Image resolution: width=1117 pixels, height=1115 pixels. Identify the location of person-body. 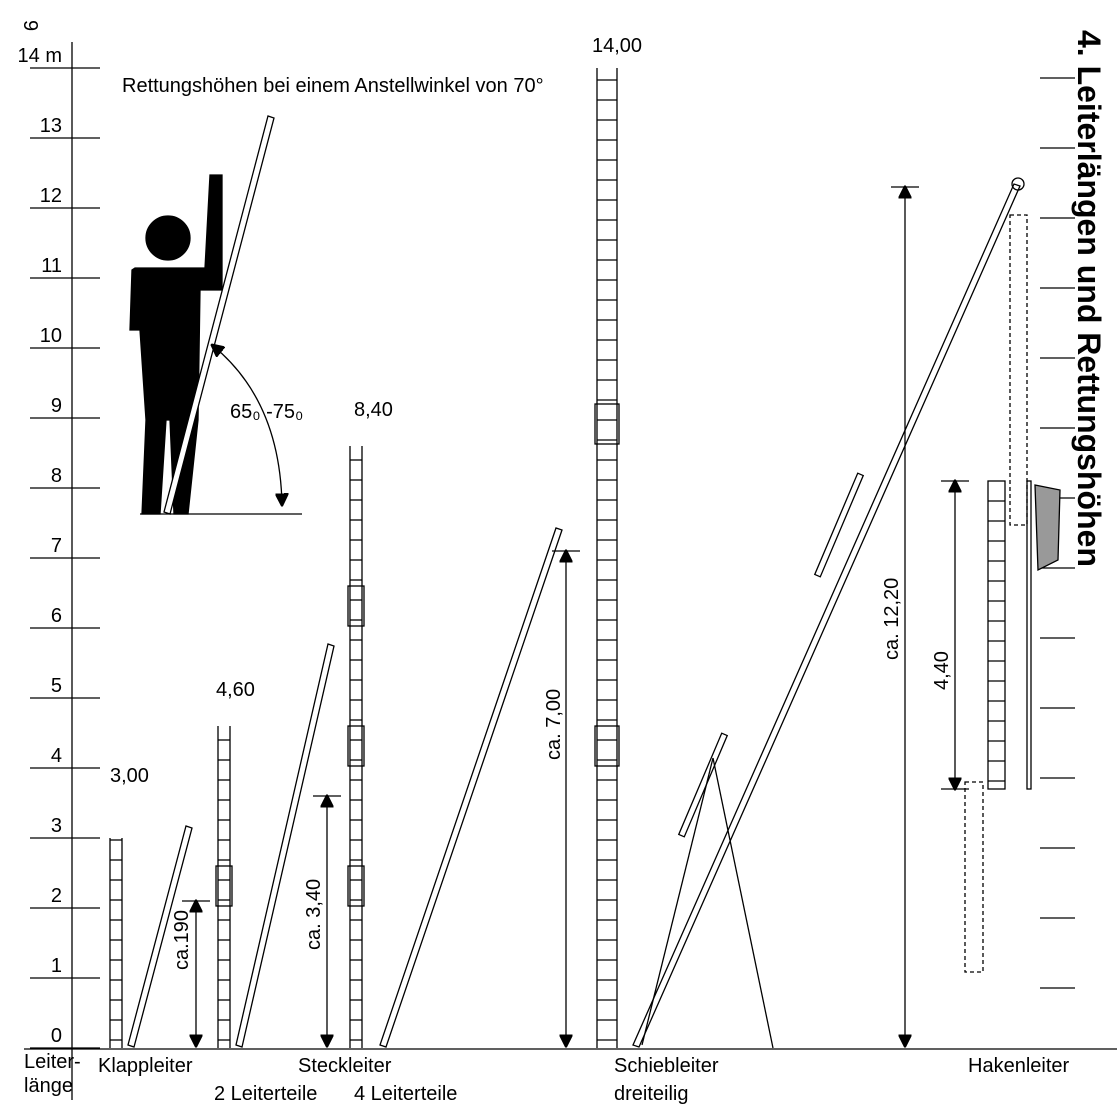
(176, 344).